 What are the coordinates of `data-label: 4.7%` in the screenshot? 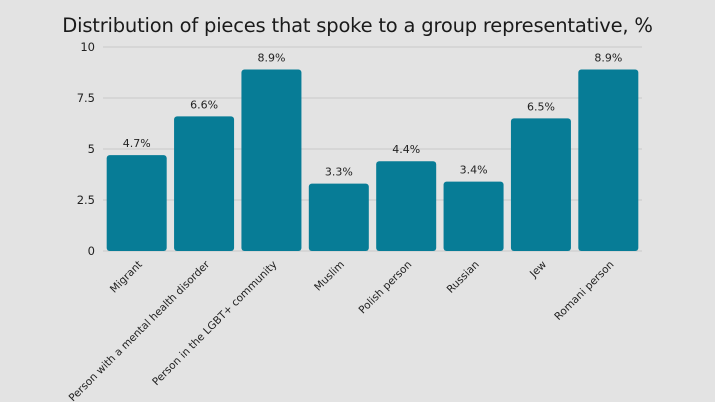 It's located at (137, 143).